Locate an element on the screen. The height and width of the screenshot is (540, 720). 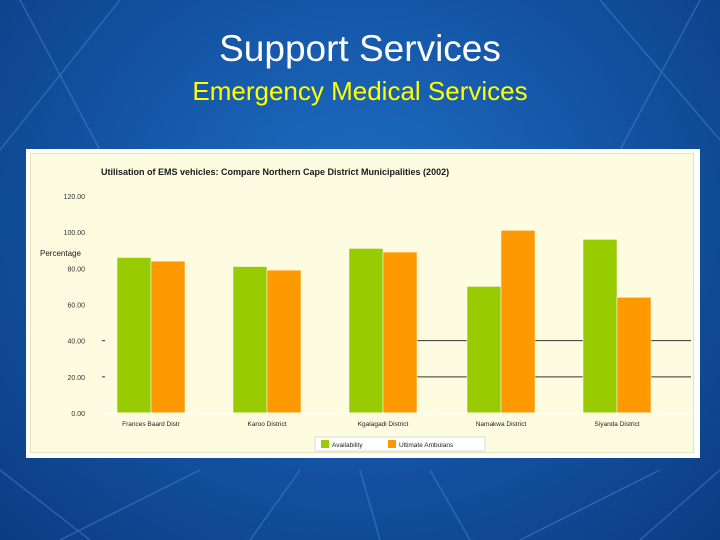
x-category-label: Karoo District is located at coordinates (266, 424).